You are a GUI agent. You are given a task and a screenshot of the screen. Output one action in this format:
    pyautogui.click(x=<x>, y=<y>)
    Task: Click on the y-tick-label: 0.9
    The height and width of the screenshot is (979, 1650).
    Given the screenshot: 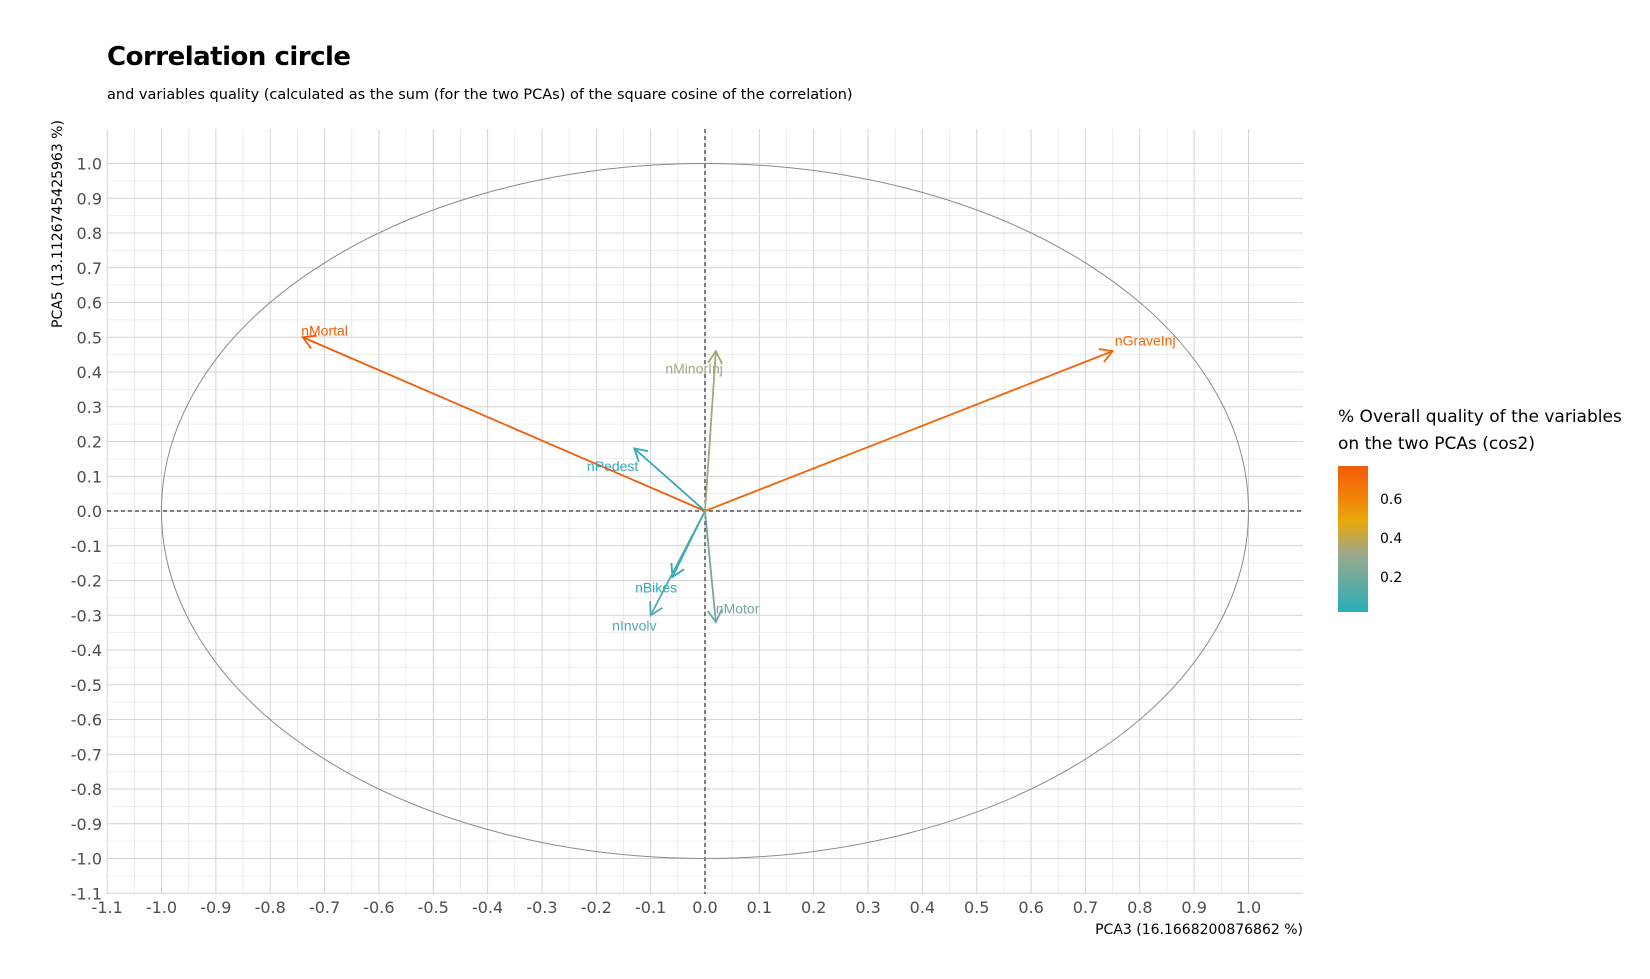 What is the action you would take?
    pyautogui.click(x=89, y=198)
    